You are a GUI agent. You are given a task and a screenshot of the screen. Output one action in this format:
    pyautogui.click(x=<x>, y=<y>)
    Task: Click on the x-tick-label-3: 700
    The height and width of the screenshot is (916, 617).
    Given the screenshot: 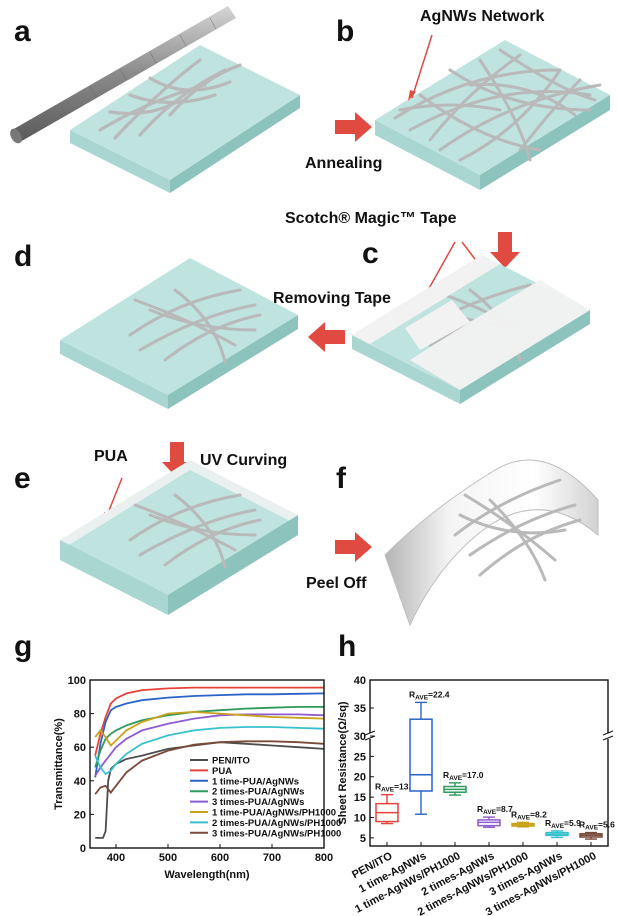 What is the action you would take?
    pyautogui.click(x=272, y=858)
    